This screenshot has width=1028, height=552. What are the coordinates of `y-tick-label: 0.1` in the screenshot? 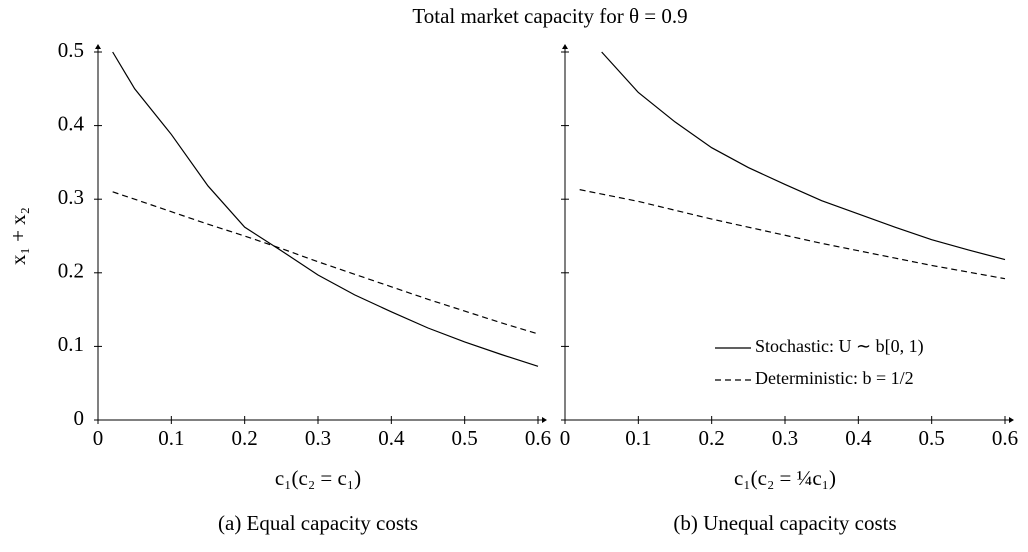 It's located at (71, 344).